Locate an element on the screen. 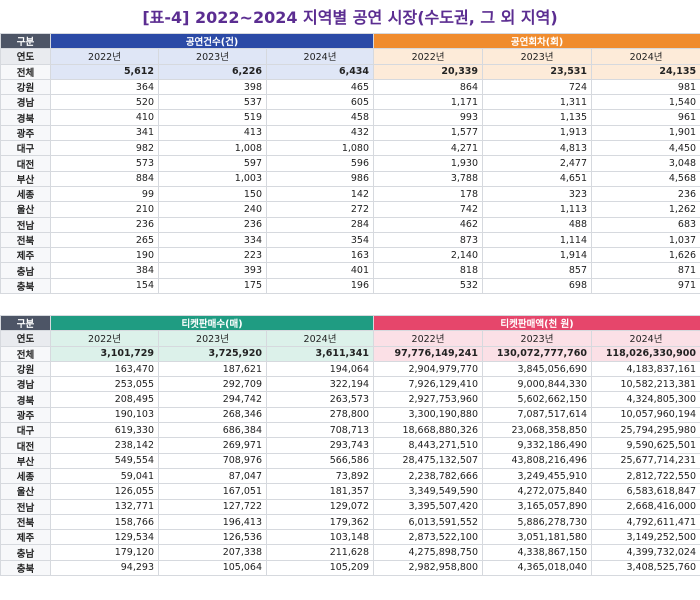 The height and width of the screenshot is (600, 700). data-row: 전남 236 236 284 462 488 683 is located at coordinates (350, 224).